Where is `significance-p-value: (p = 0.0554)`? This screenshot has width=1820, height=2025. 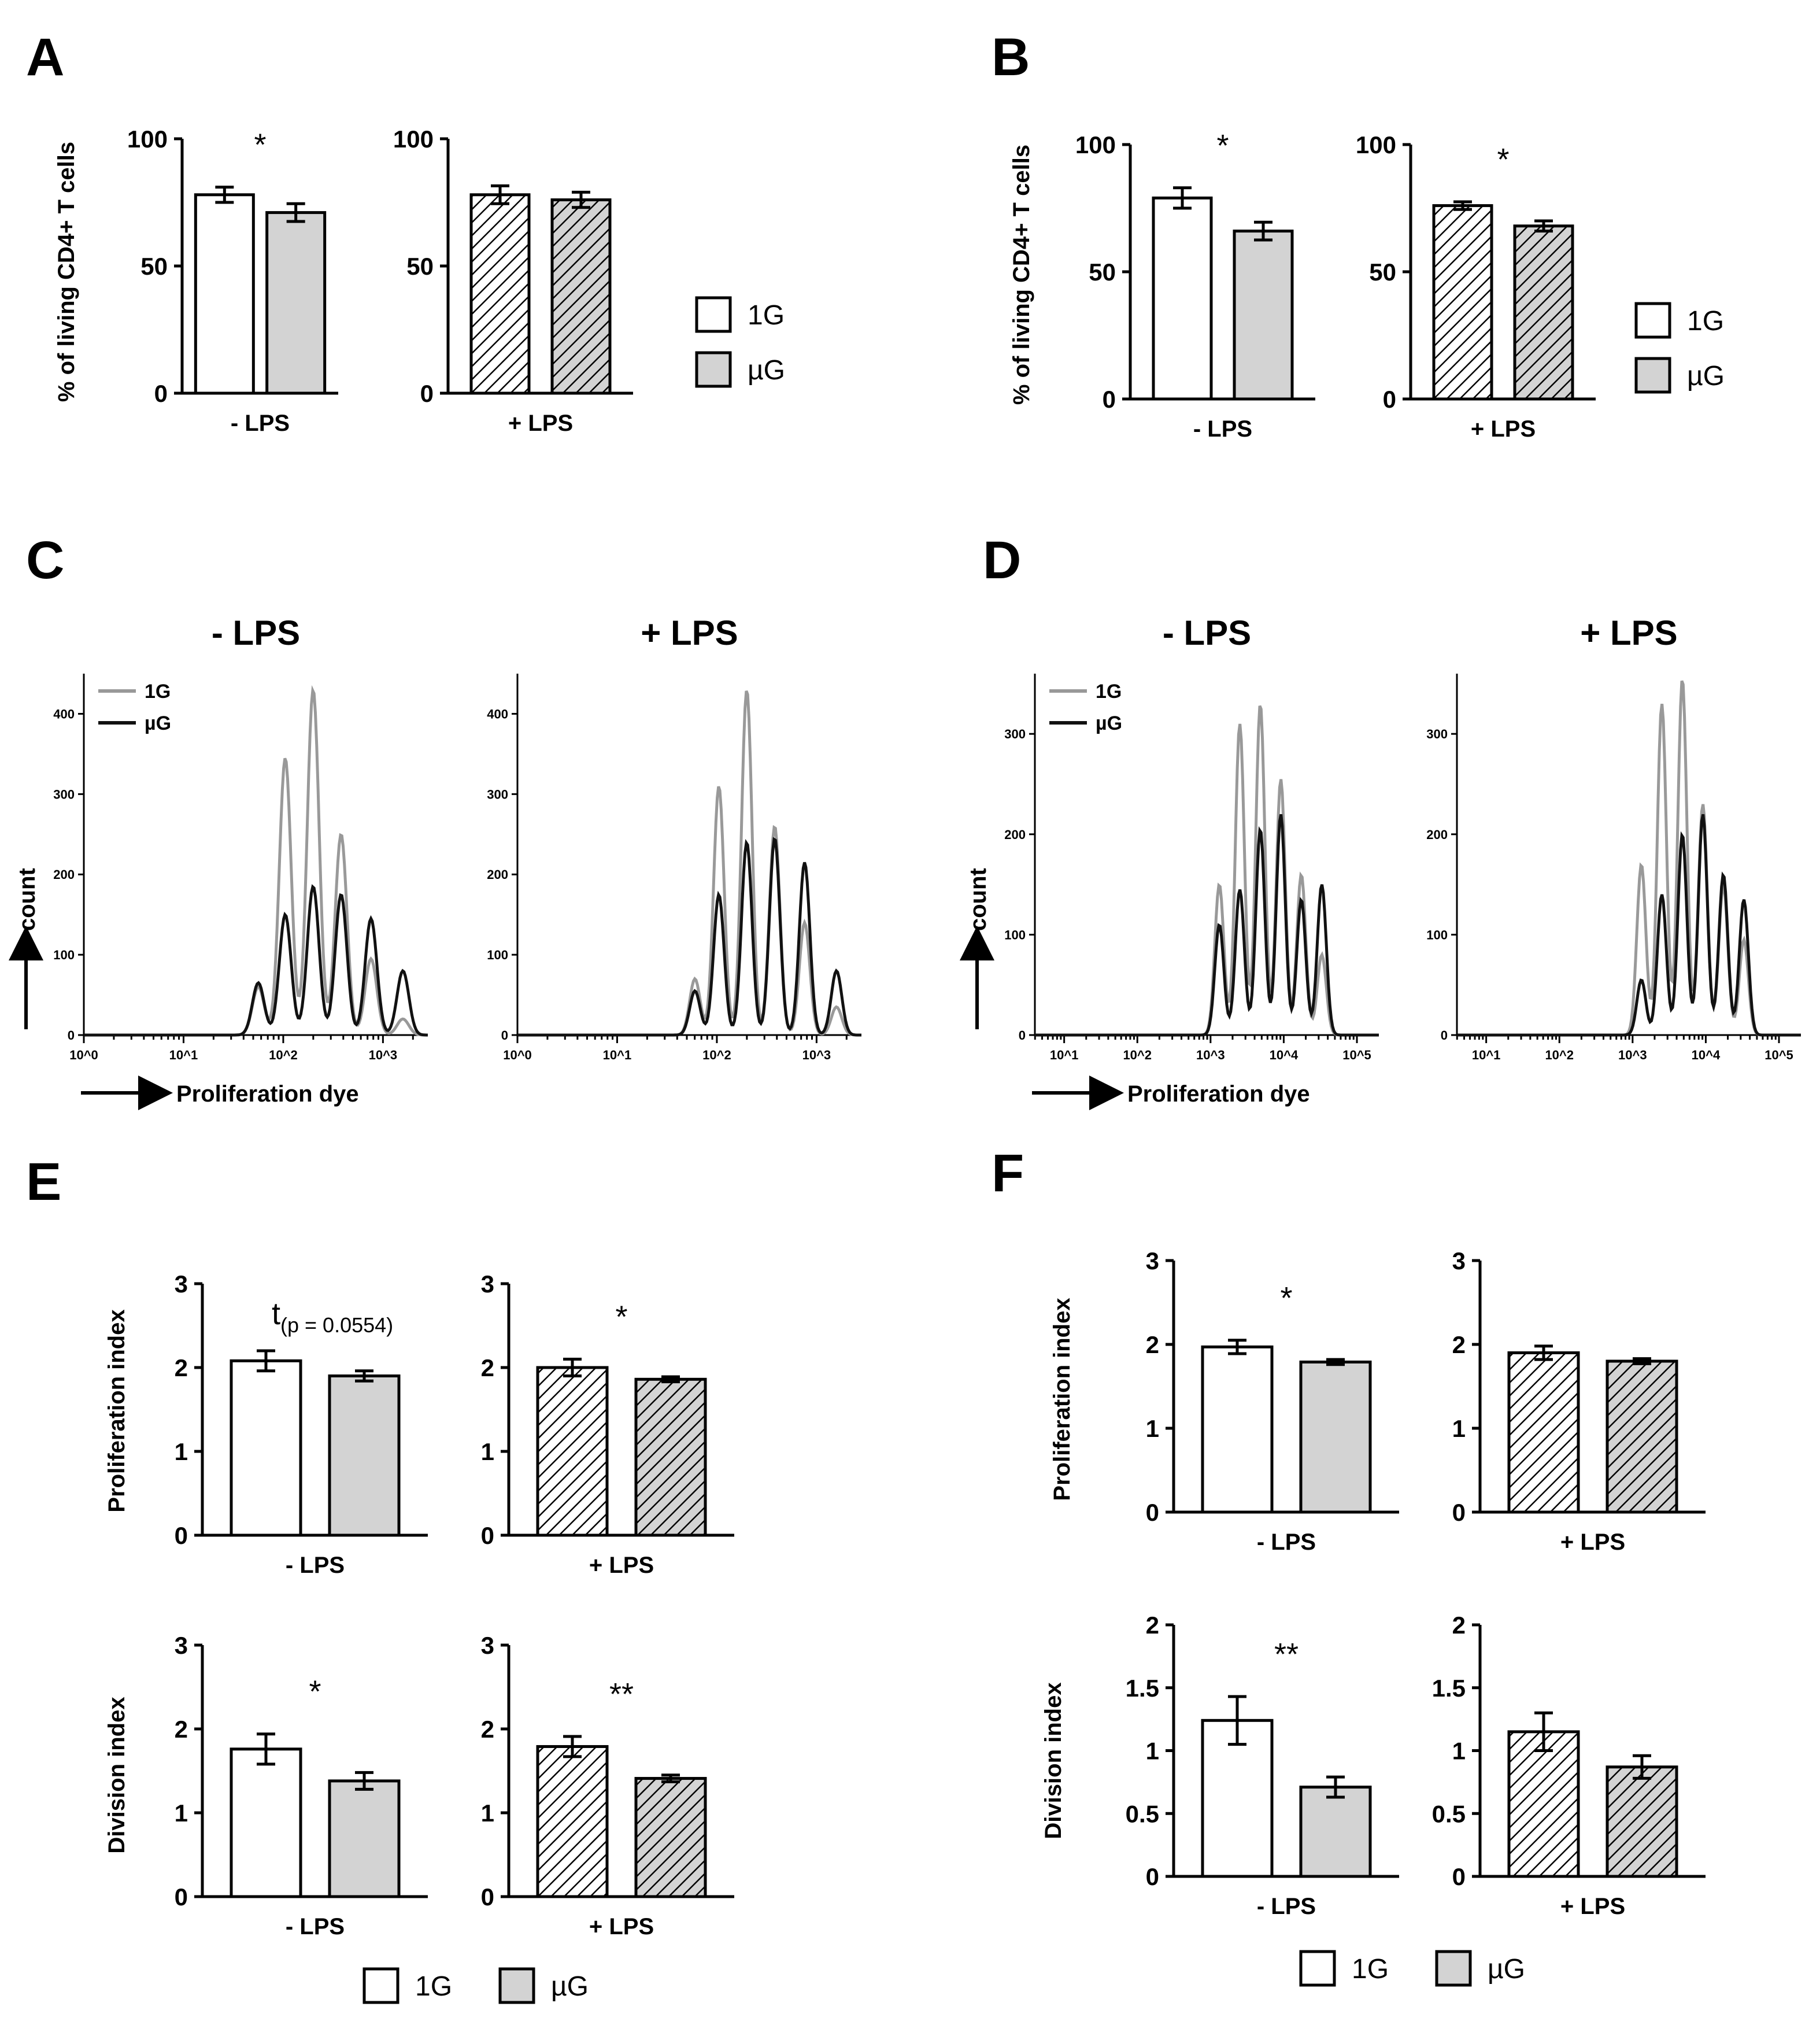
significance-p-value: (p = 0.0554) is located at coordinates (337, 1325).